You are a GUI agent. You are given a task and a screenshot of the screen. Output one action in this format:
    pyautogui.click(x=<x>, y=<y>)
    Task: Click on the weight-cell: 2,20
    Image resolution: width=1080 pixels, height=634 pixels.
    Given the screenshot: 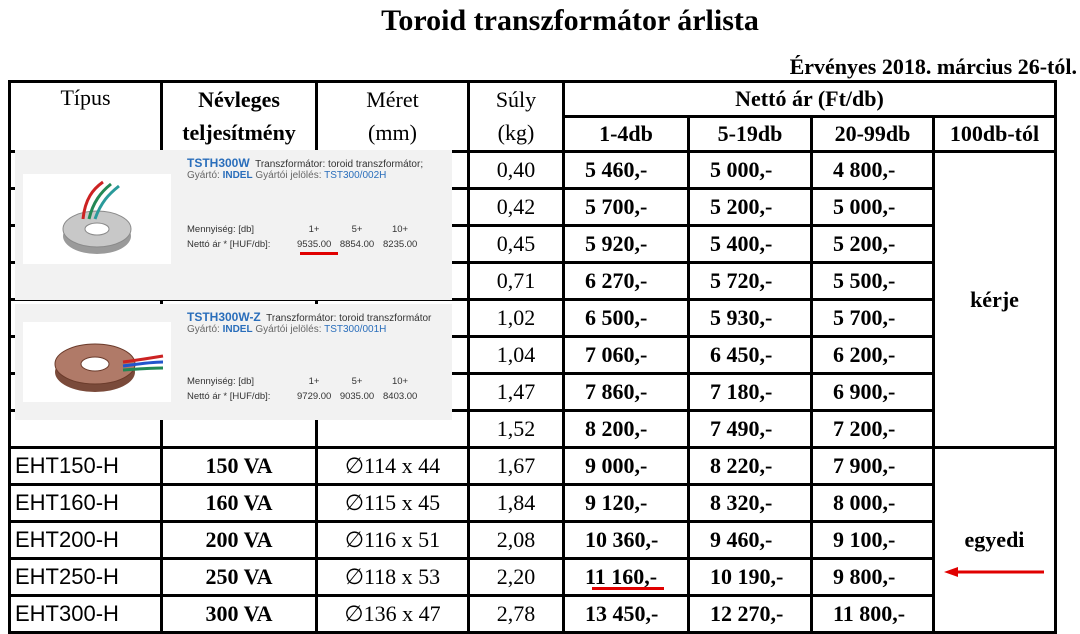 What is the action you would take?
    pyautogui.click(x=516, y=577)
    